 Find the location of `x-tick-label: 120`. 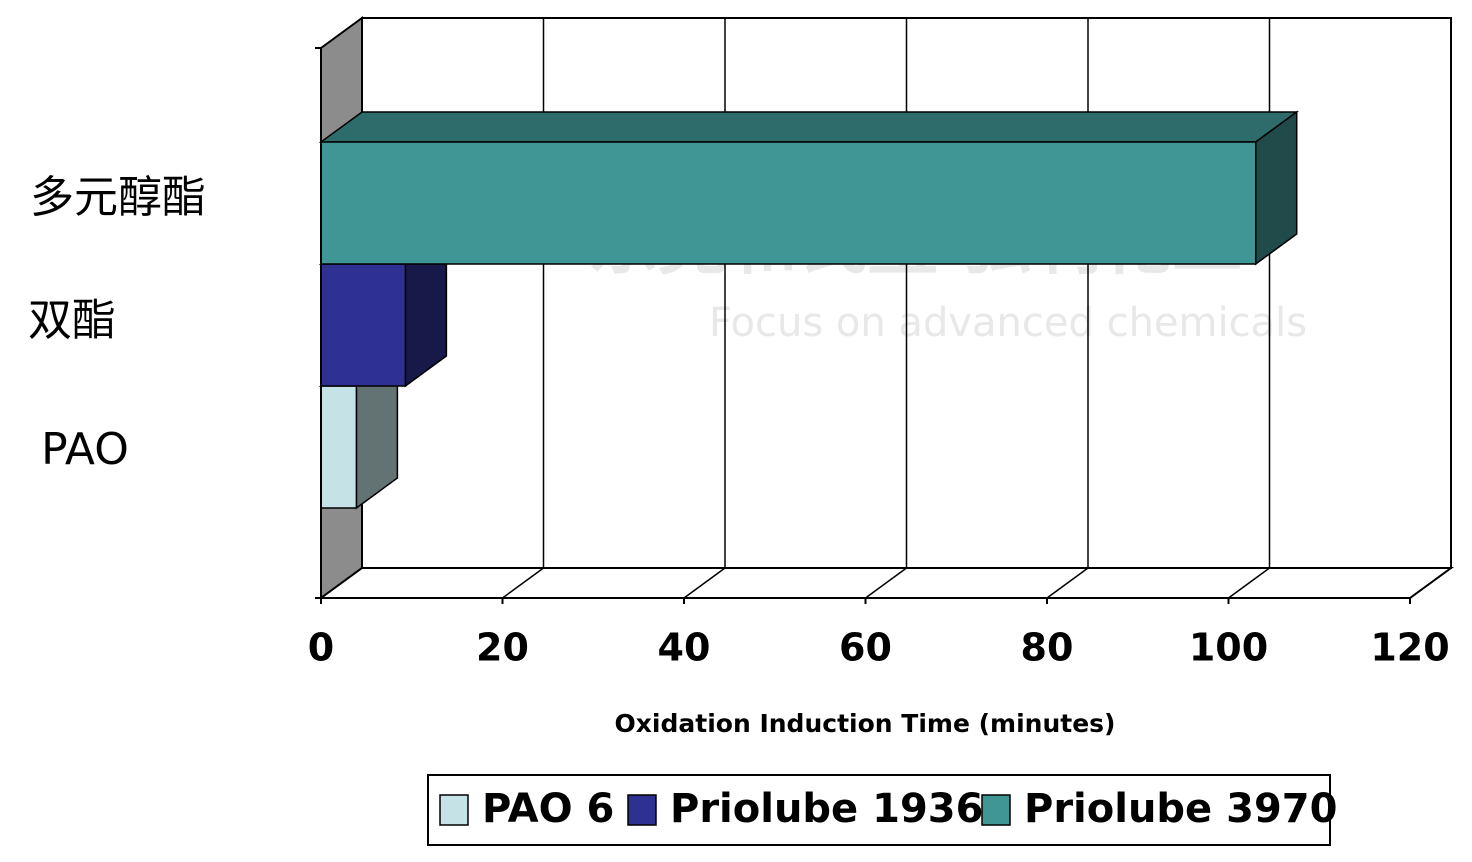

x-tick-label: 120 is located at coordinates (1409, 648).